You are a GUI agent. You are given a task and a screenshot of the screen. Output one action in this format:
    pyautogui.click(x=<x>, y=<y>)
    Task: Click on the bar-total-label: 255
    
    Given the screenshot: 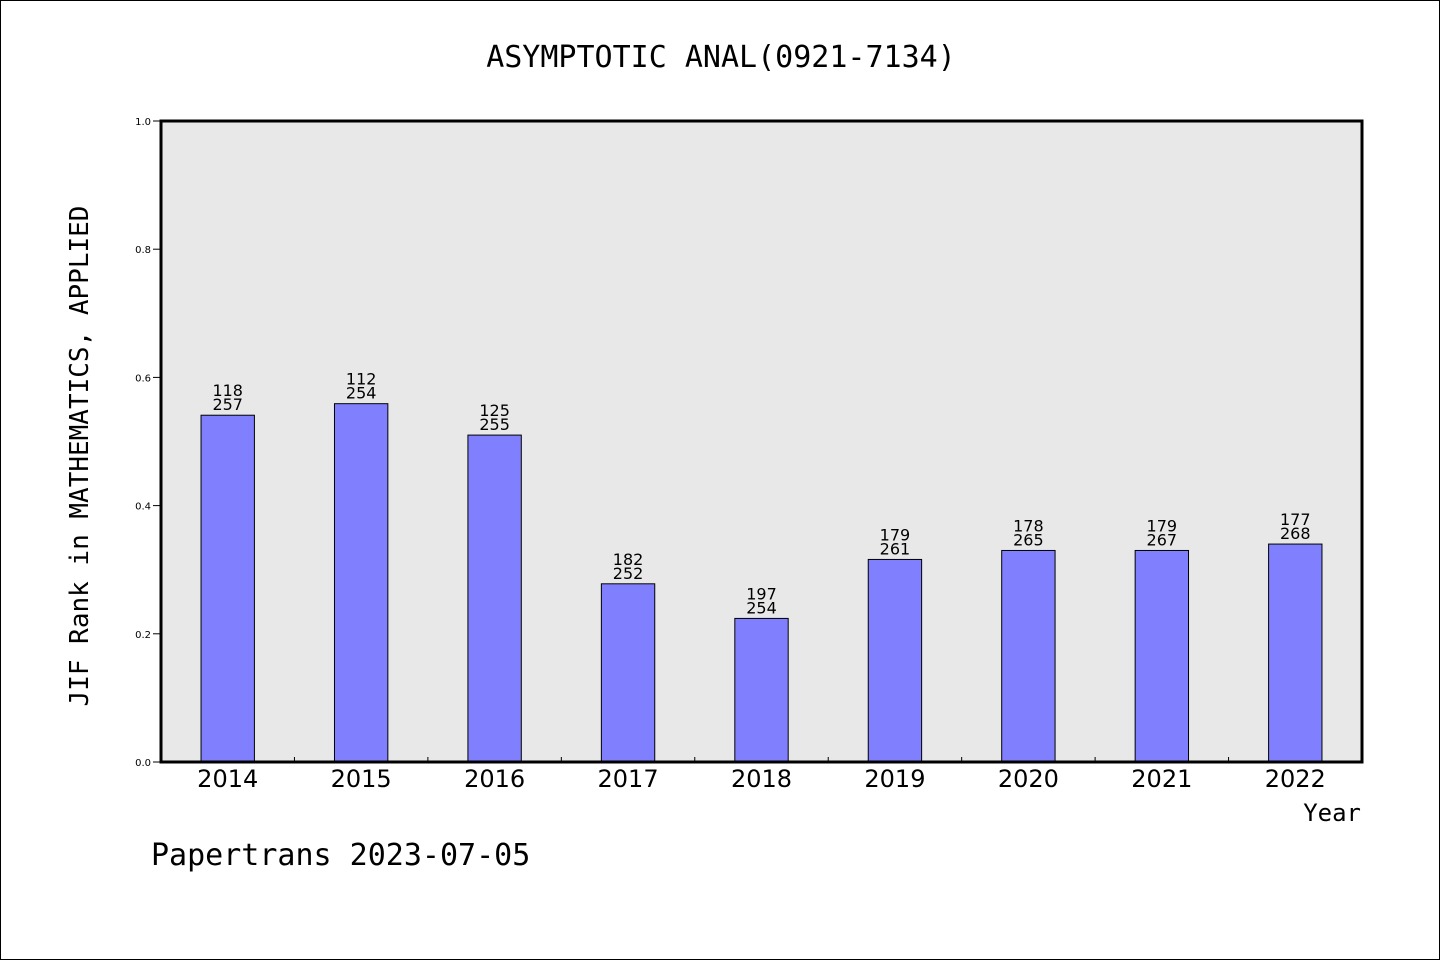 What is the action you would take?
    pyautogui.click(x=494, y=424)
    